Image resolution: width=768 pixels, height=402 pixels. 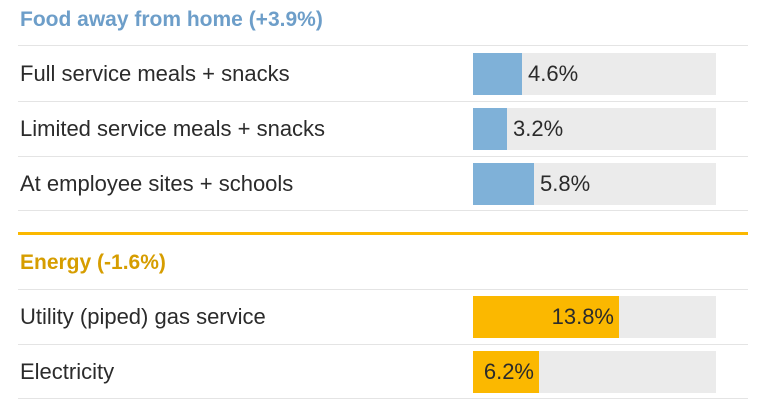 I want to click on value-label: 3.2%, so click(x=538, y=128).